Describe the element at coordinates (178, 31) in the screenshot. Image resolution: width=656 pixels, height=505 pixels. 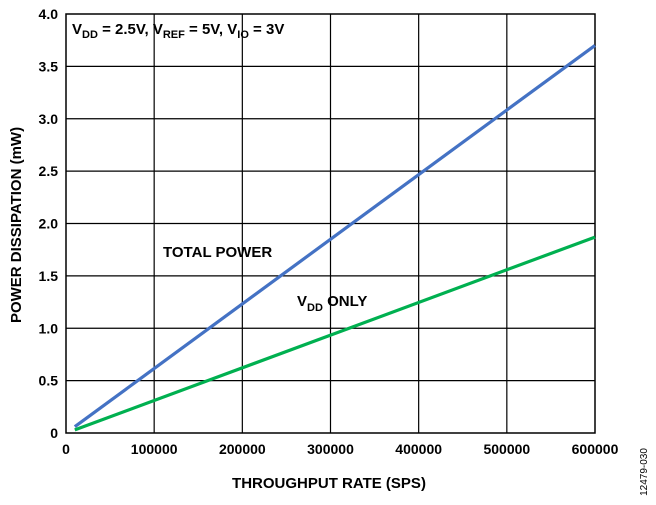
I see `conditions-label: VDD = 2.5V, VREF = 5V, VIO = 3V` at that location.